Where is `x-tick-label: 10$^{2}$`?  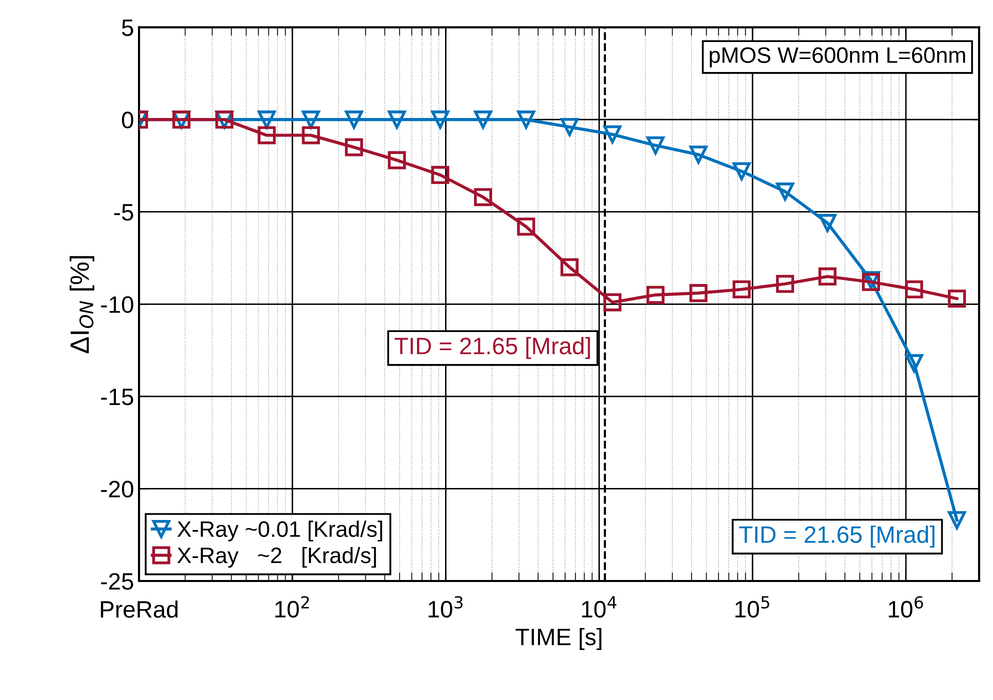
x-tick-label: 10$^{2}$ is located at coordinates (292, 607).